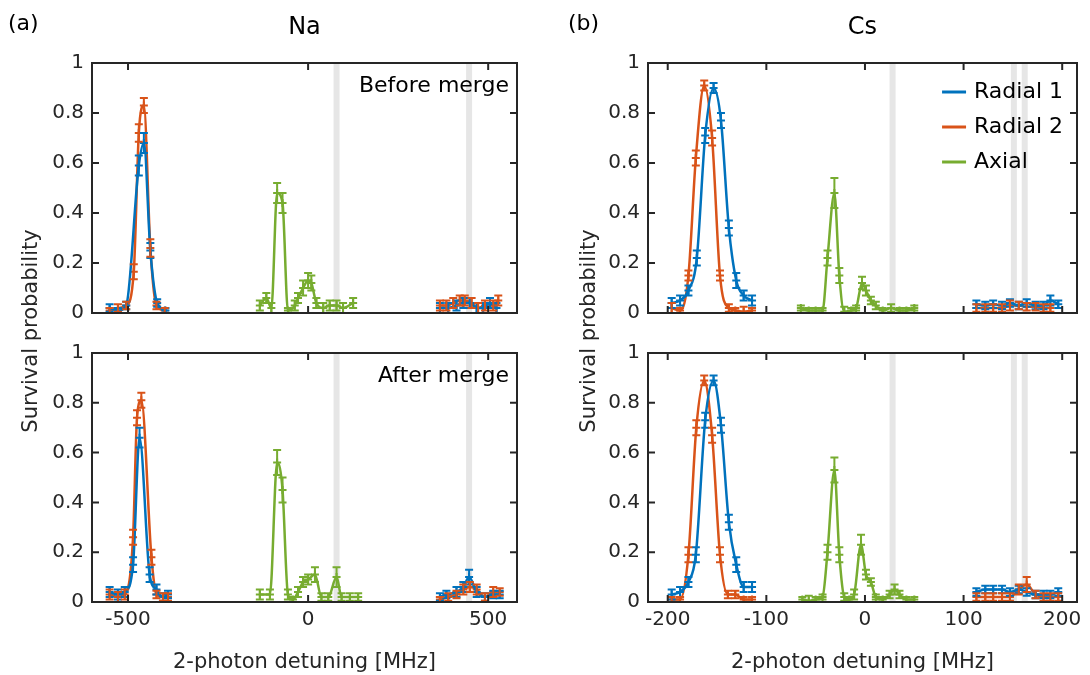 The image size is (1090, 675). I want to click on chart-title: Na, so click(304, 26).